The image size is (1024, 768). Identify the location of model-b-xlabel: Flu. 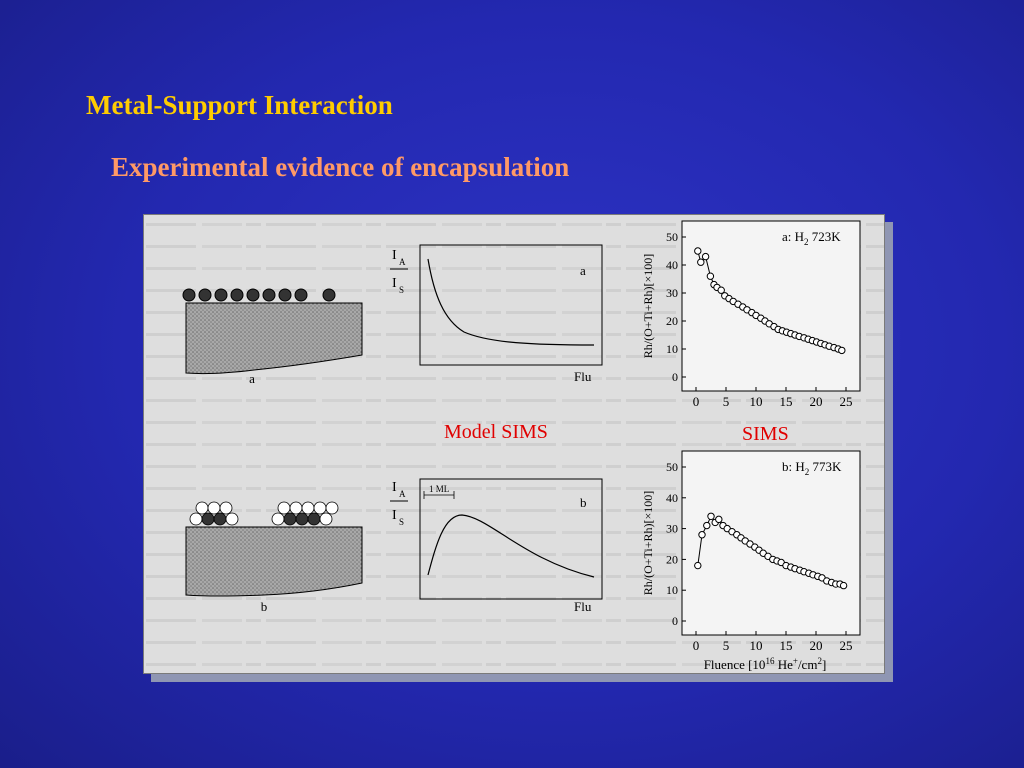
(583, 606).